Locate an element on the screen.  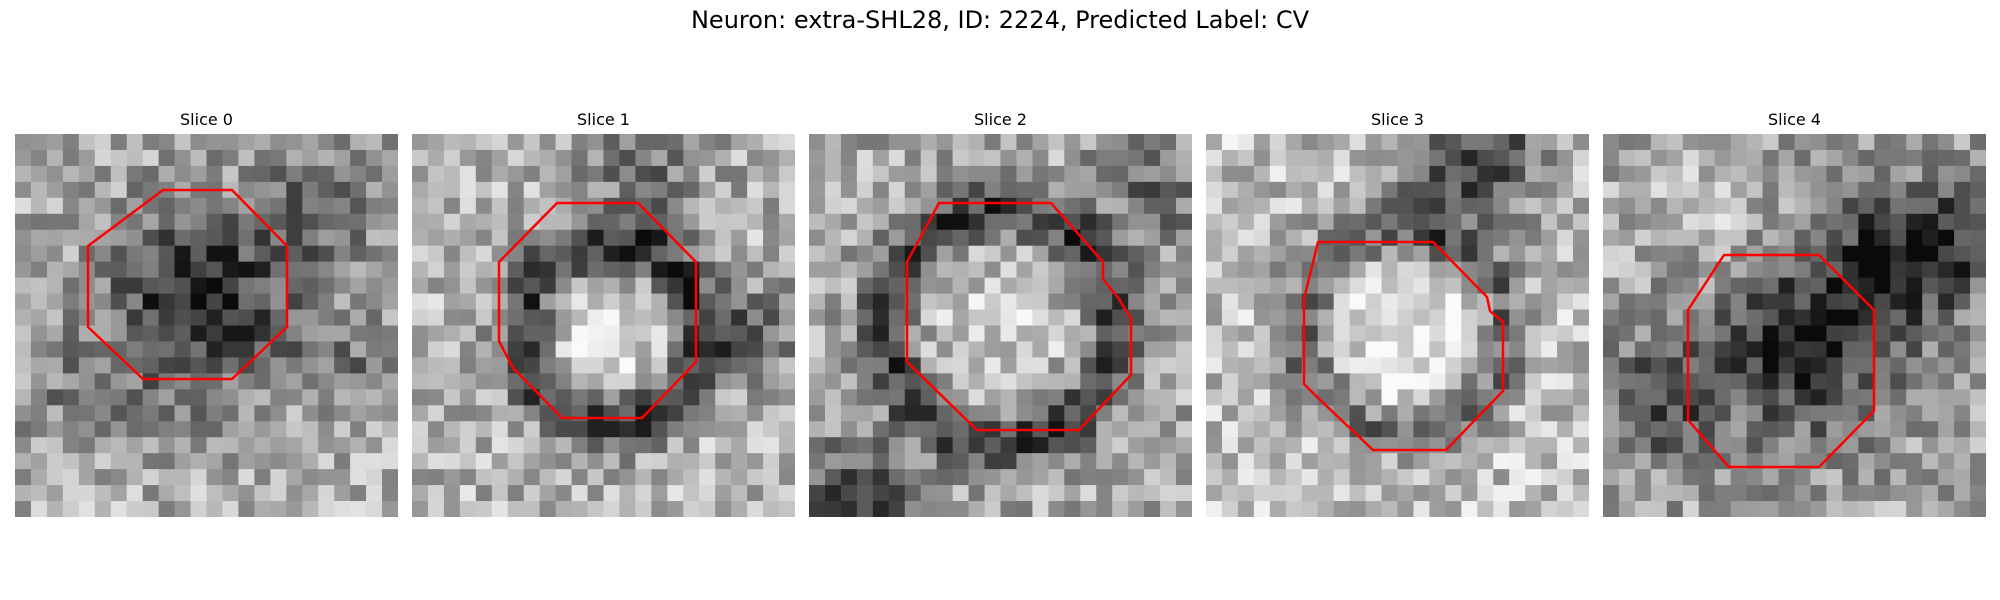
slice-title-0: Slice 0 is located at coordinates (206, 119).